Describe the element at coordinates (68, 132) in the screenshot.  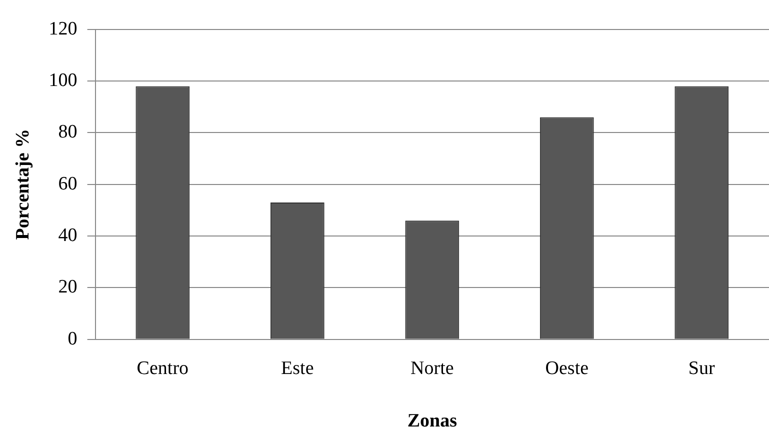
I see `y-tick-label: 80` at that location.